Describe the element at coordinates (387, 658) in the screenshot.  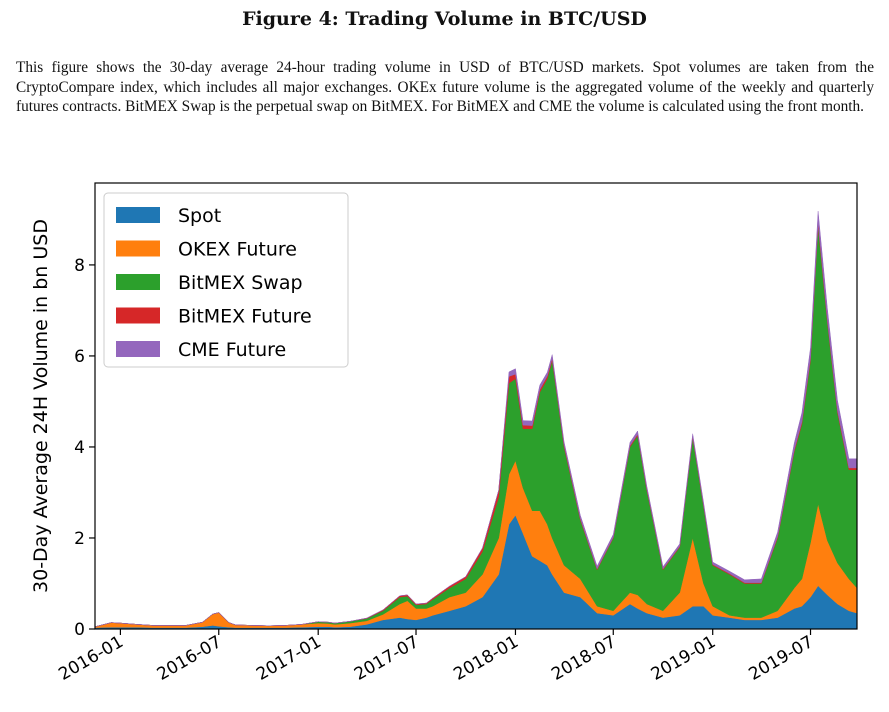
I see `x-tick-label-3: 2017-07` at that location.